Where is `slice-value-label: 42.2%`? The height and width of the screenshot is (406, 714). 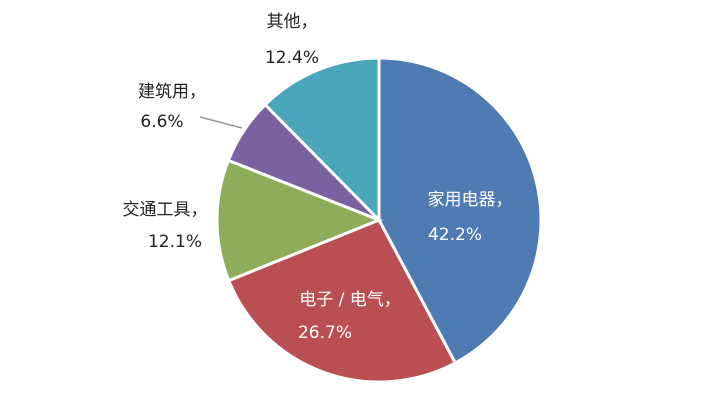 slice-value-label: 42.2% is located at coordinates (455, 235).